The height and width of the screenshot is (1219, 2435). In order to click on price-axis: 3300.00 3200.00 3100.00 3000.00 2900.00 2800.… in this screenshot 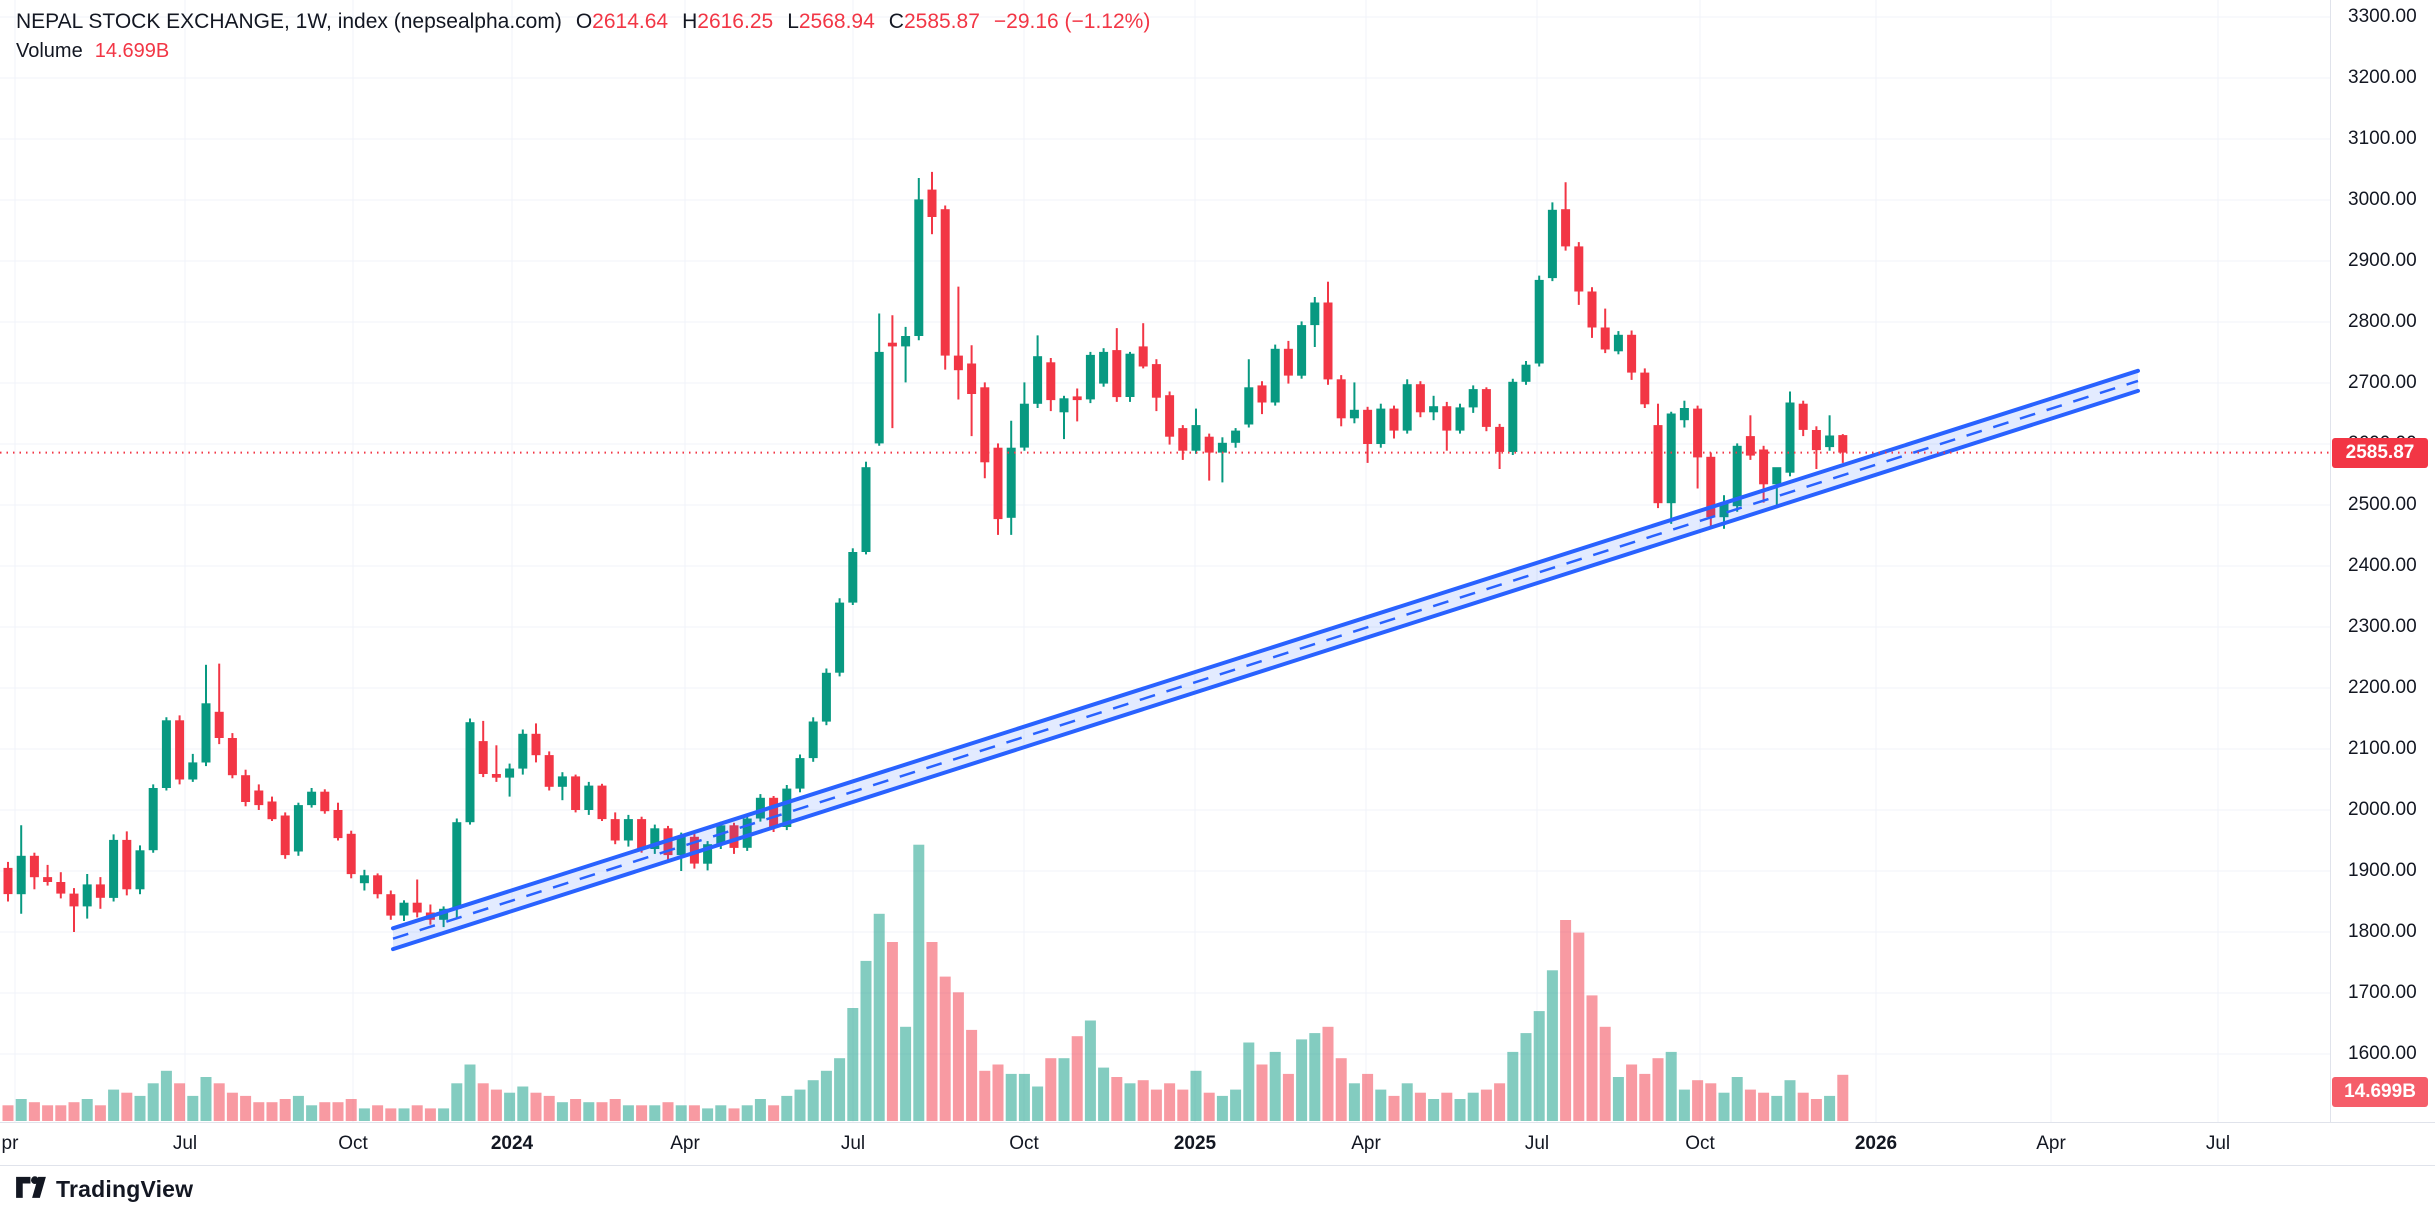, I will do `click(2382, 582)`.